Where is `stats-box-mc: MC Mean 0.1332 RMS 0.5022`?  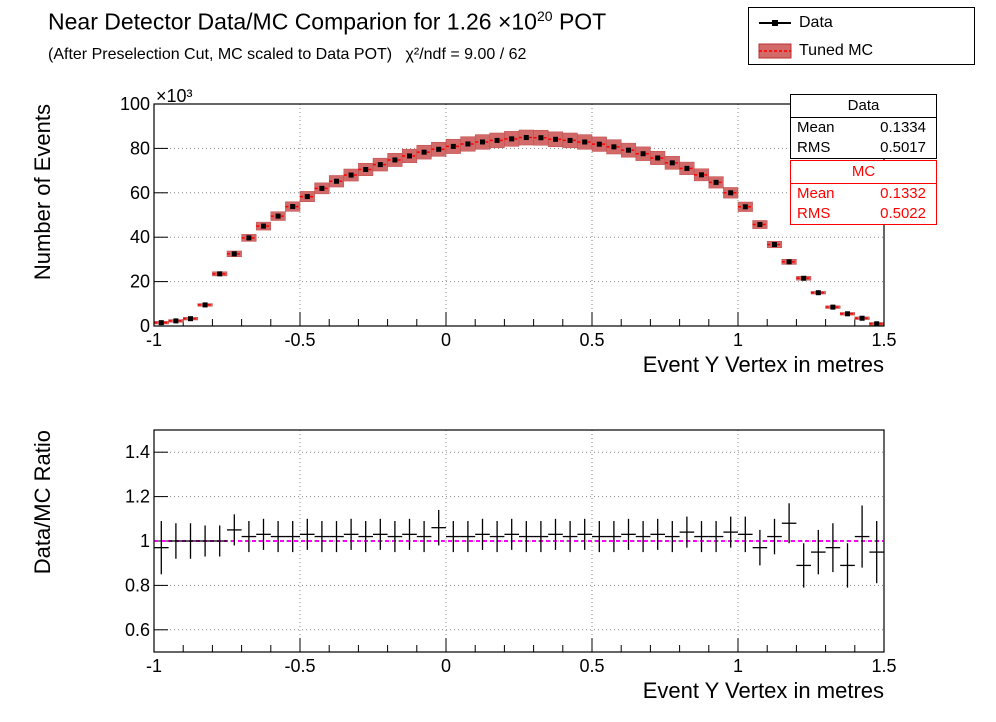
stats-box-mc: MC Mean 0.1332 RMS 0.5022 is located at coordinates (863, 192).